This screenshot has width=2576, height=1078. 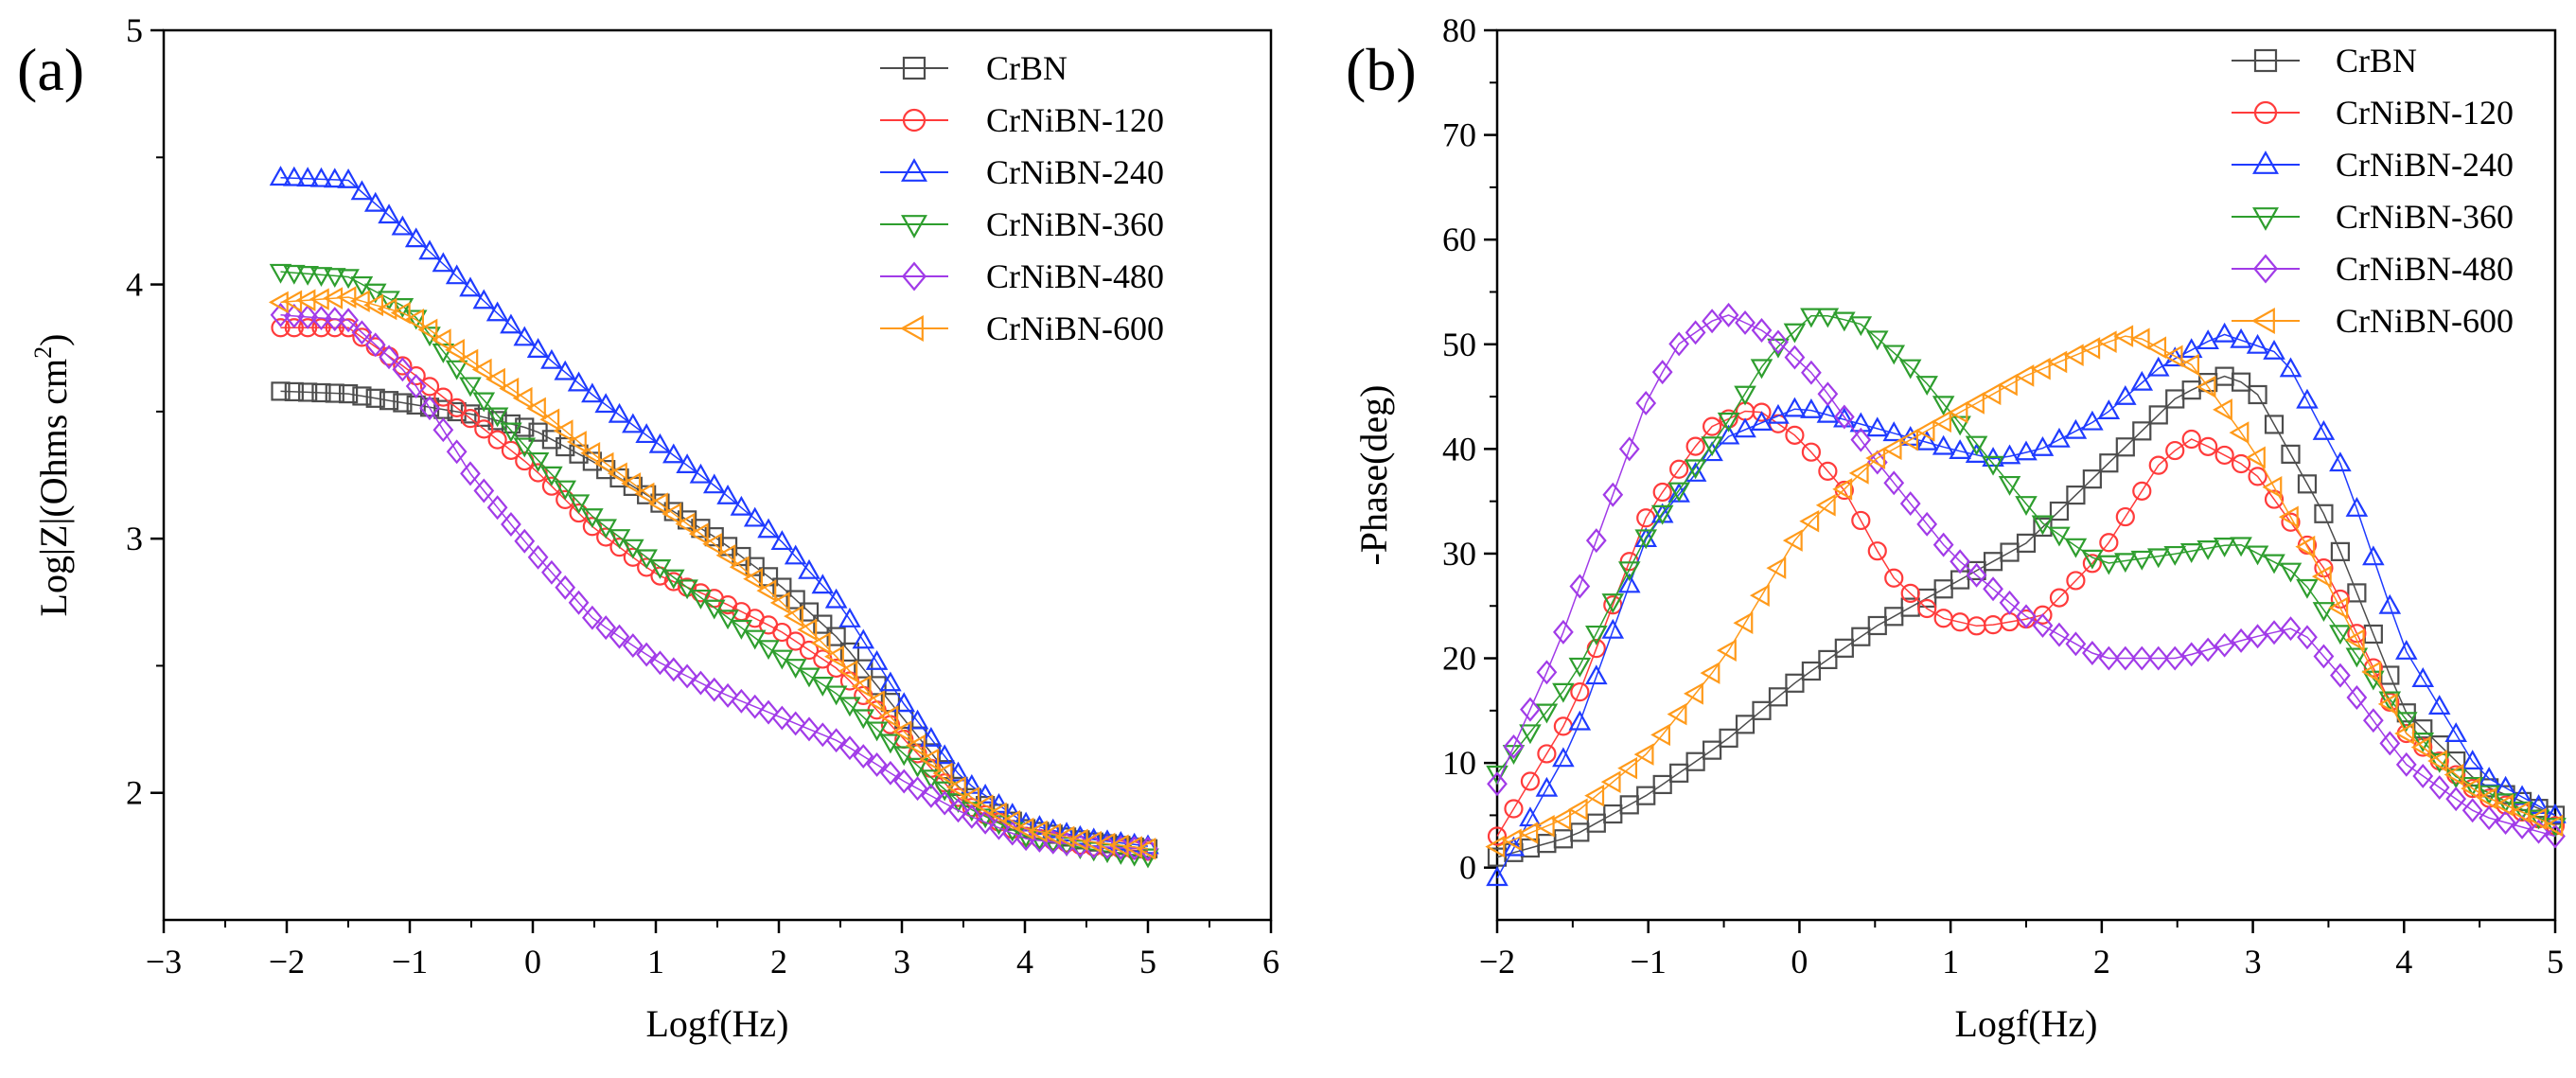 What do you see at coordinates (2265, 162) in the screenshot?
I see `legend-marker` at bounding box center [2265, 162].